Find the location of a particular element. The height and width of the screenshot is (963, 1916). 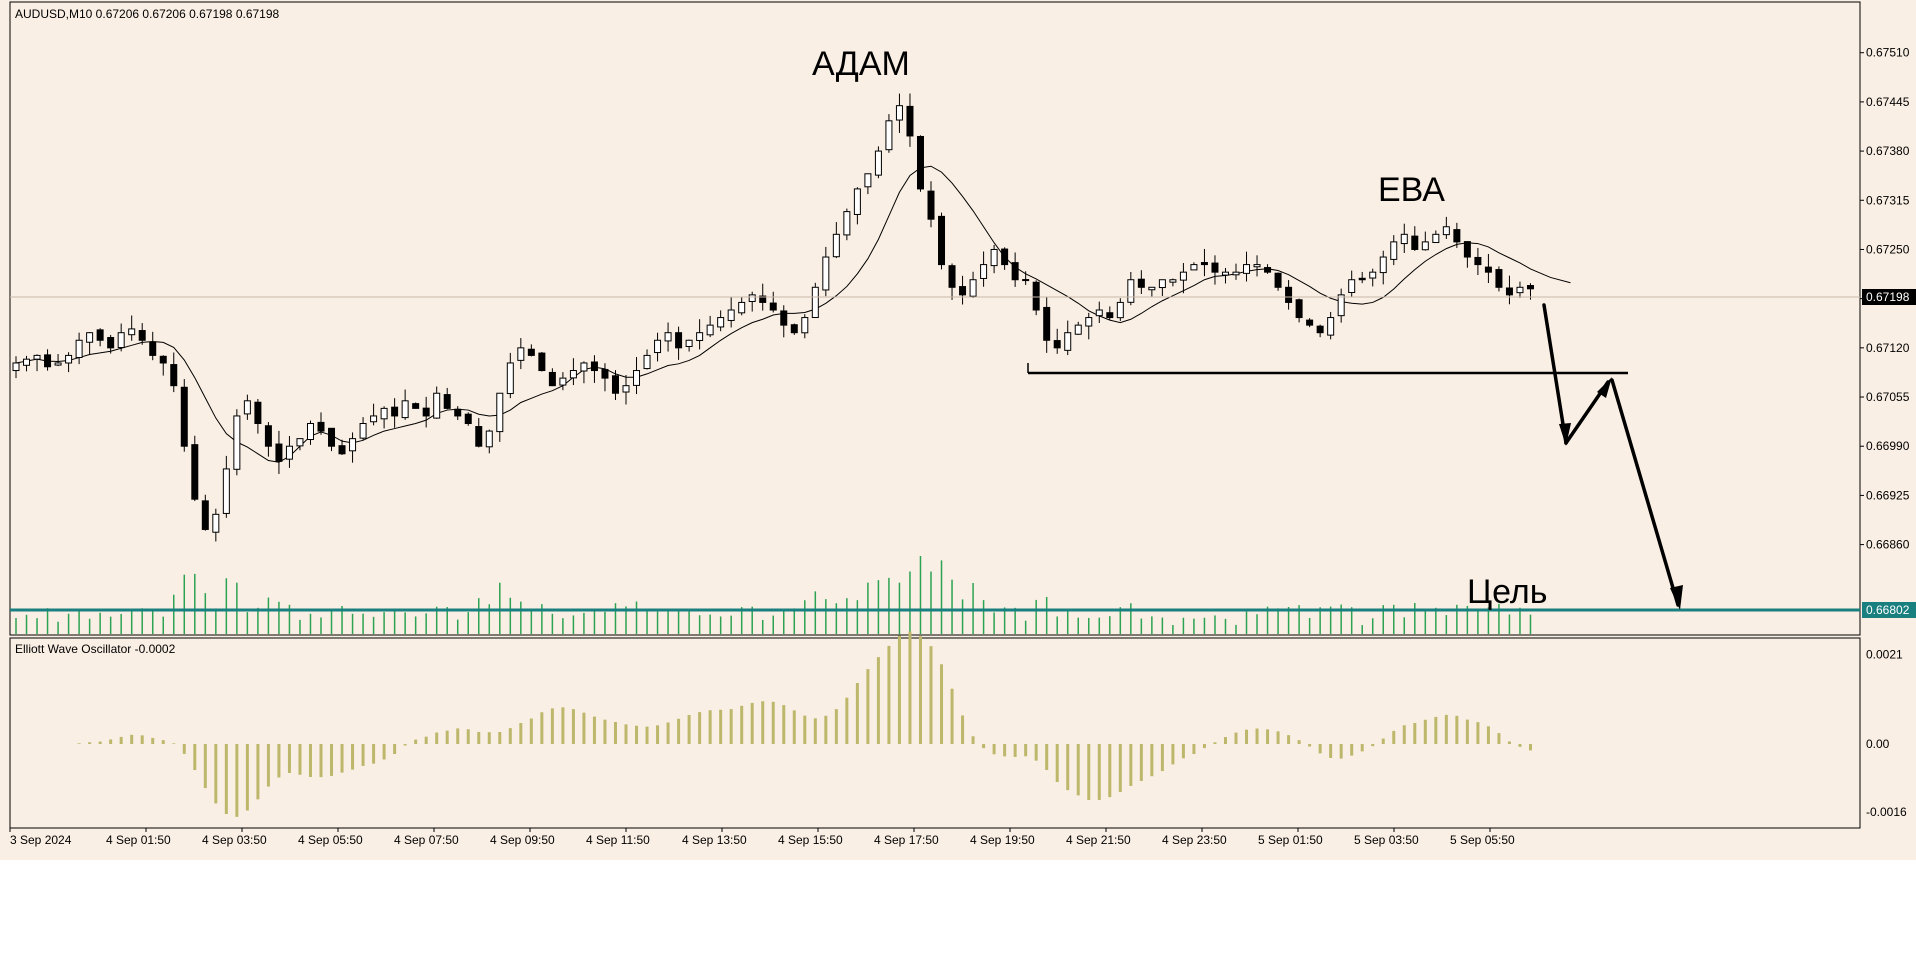

osc-tick-label: -0.0016 is located at coordinates (1886, 812).